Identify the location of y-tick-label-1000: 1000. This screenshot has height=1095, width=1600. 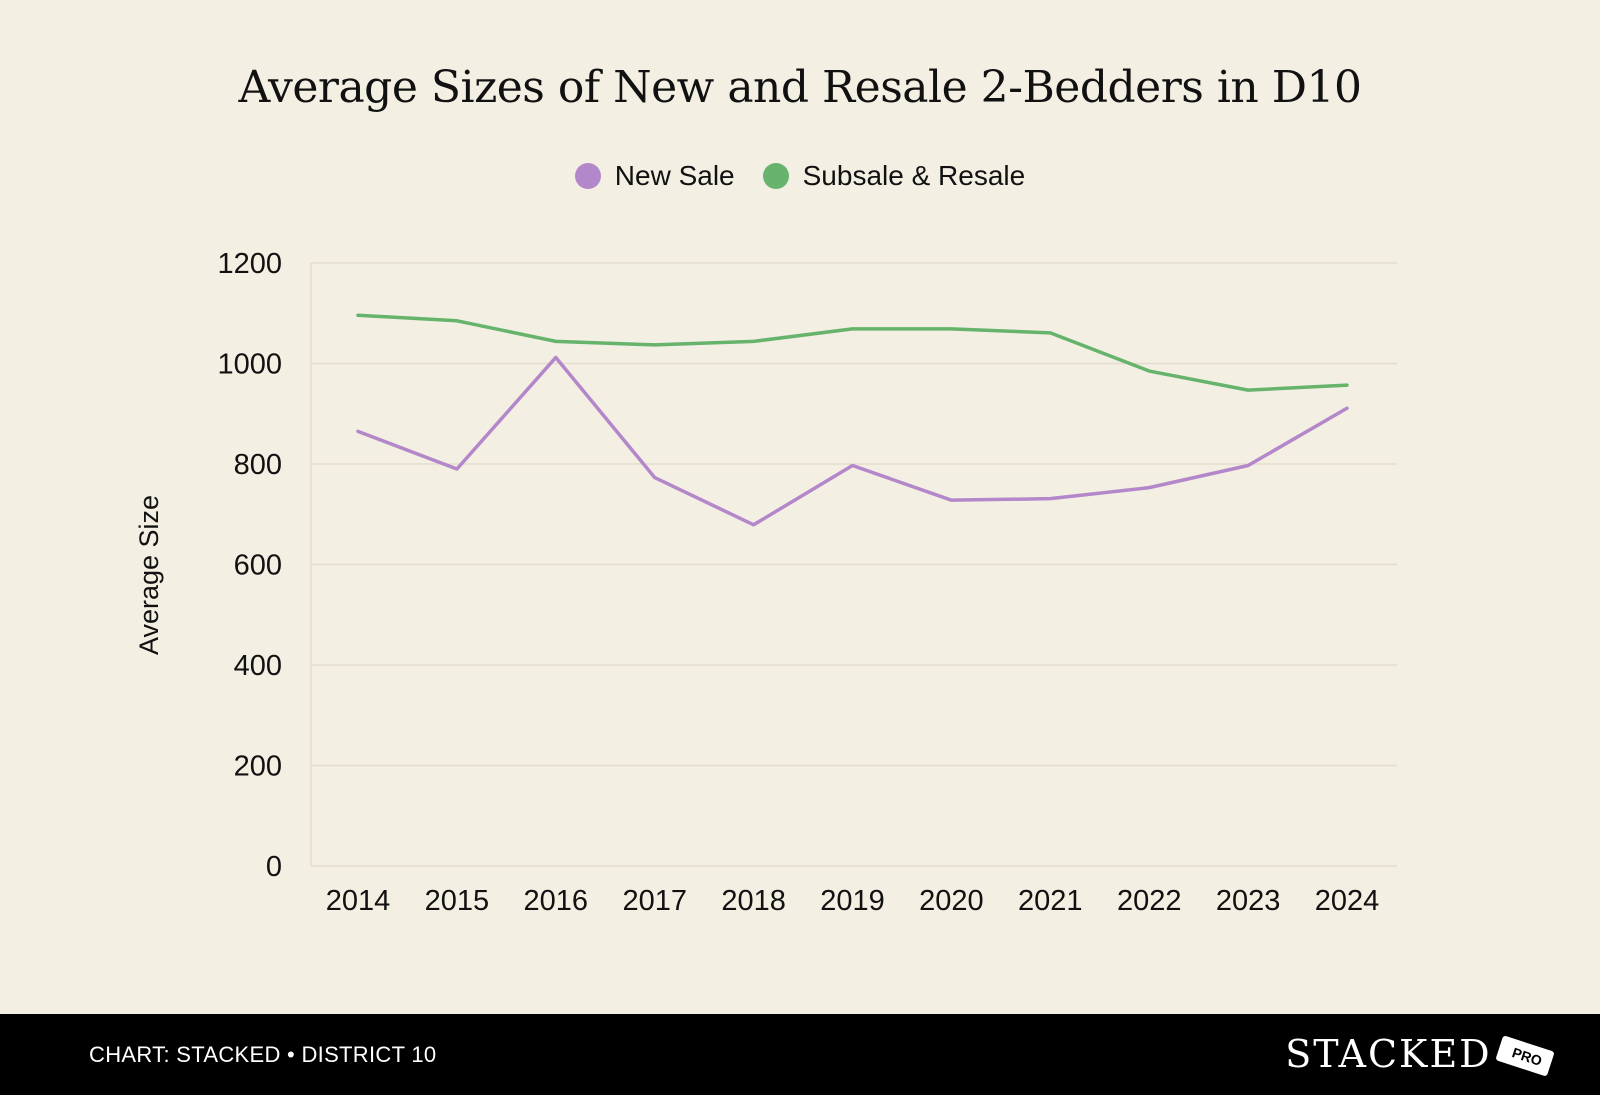
(249, 365).